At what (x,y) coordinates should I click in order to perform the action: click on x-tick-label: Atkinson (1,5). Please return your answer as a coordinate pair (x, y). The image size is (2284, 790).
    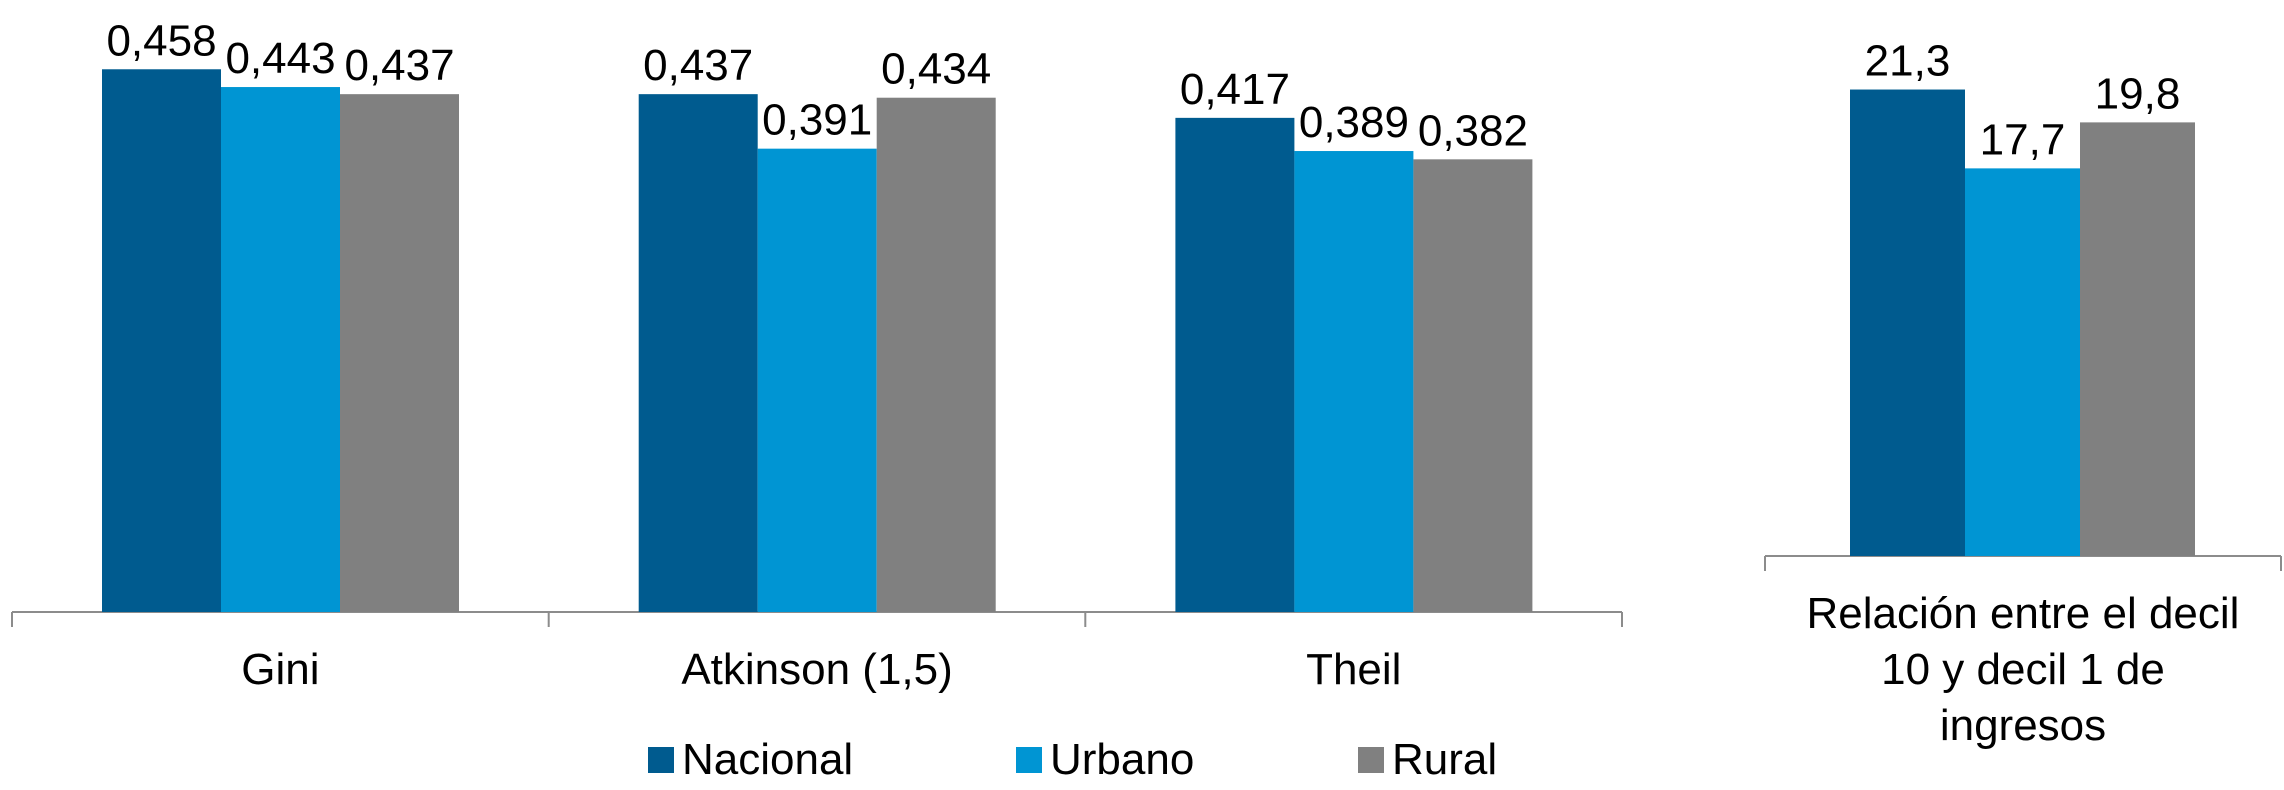
    Looking at the image, I should click on (816, 669).